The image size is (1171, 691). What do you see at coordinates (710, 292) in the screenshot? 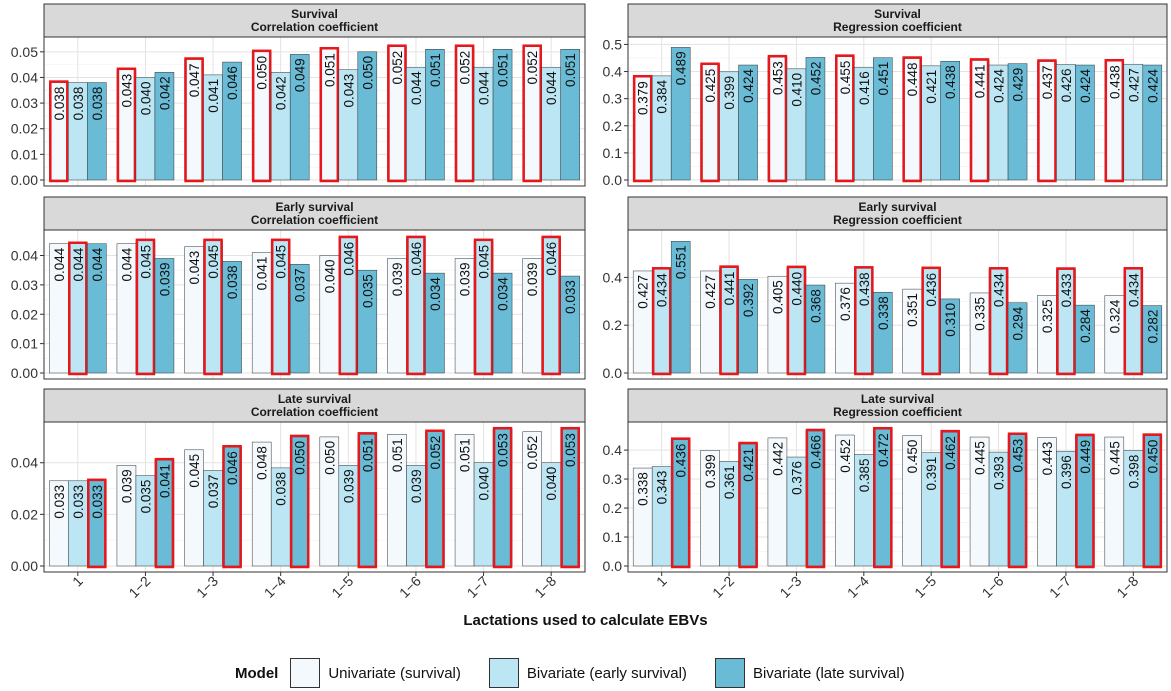
I see `data-label: 0.427` at bounding box center [710, 292].